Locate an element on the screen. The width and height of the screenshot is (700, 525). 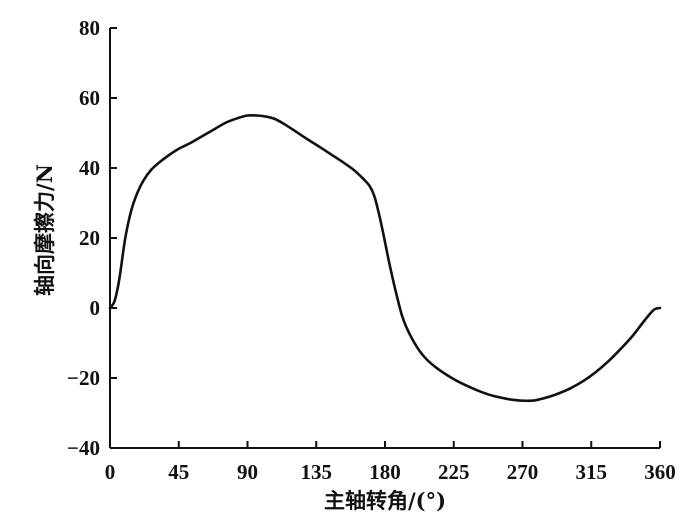
x-tick-label: 180 is located at coordinates (385, 472).